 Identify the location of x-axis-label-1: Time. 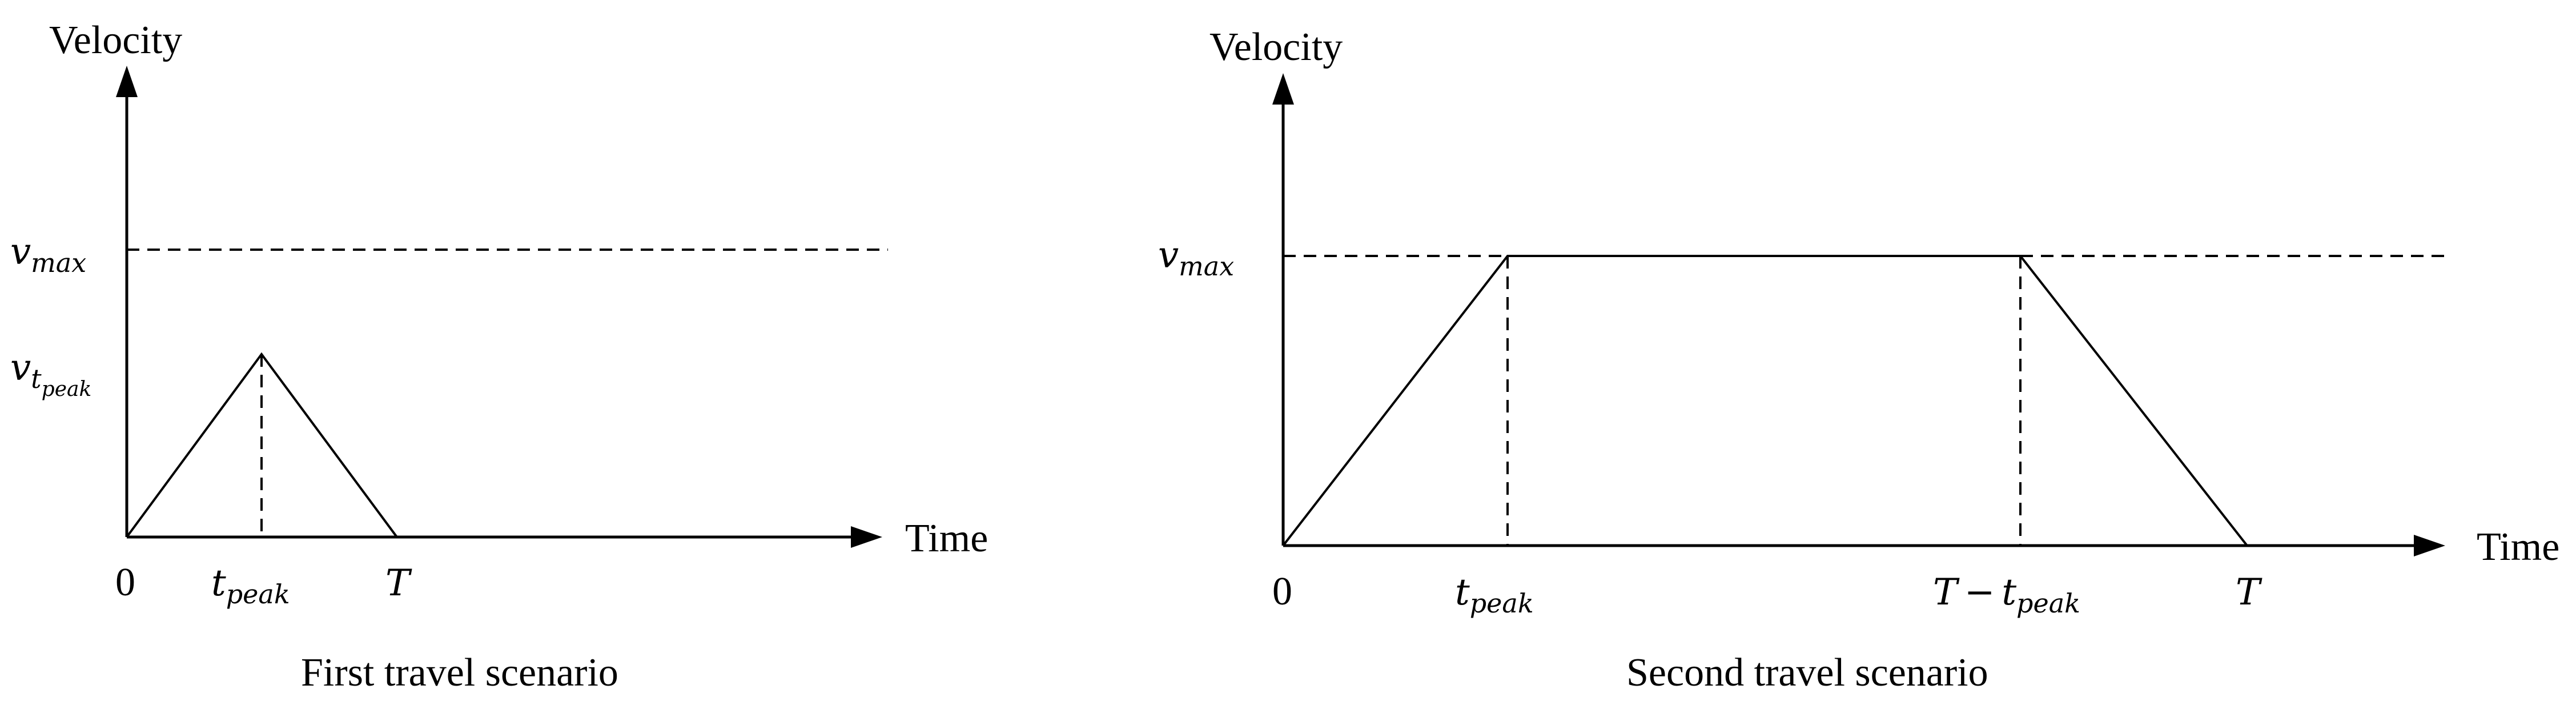
(946, 538).